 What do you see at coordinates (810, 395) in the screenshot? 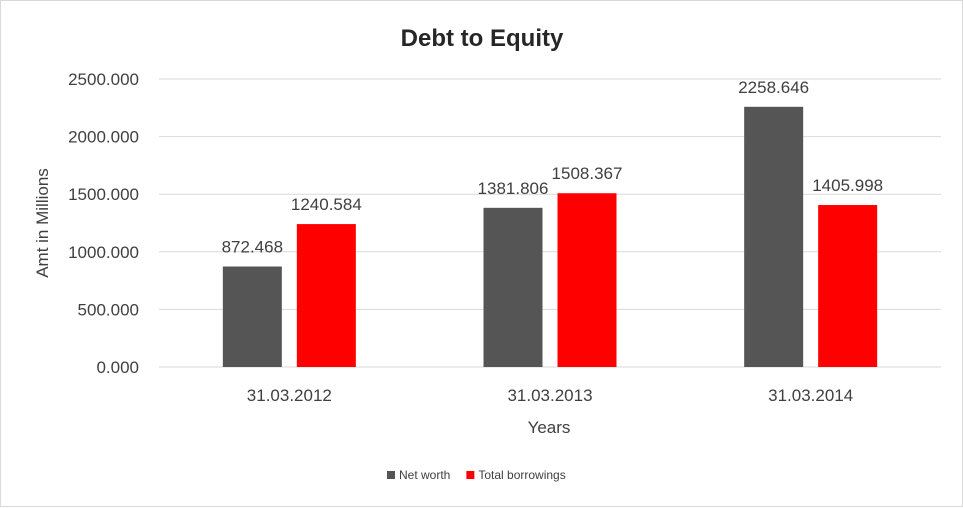
I see `x-tick-label: 31.03.2014` at bounding box center [810, 395].